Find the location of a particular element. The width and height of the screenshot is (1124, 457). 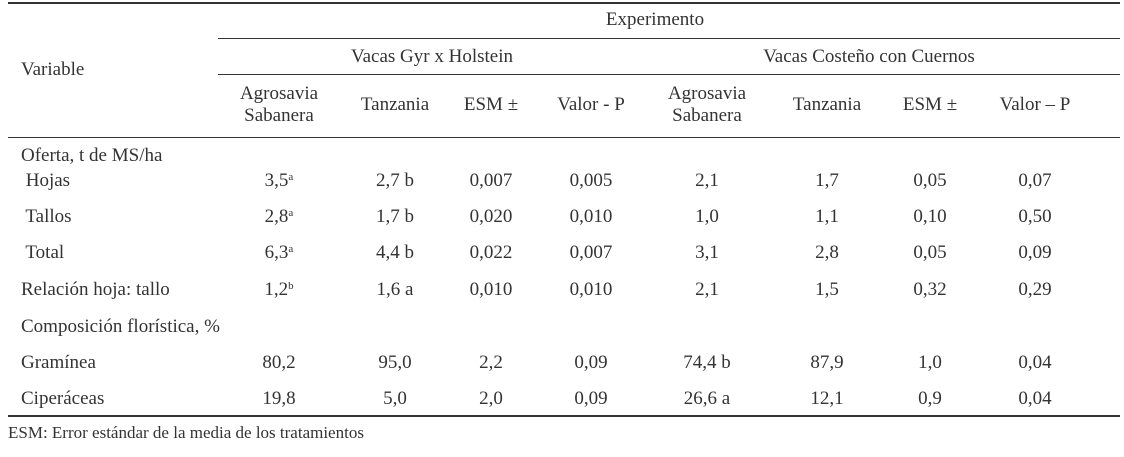

table-cell: 26,6 a is located at coordinates (707, 399).